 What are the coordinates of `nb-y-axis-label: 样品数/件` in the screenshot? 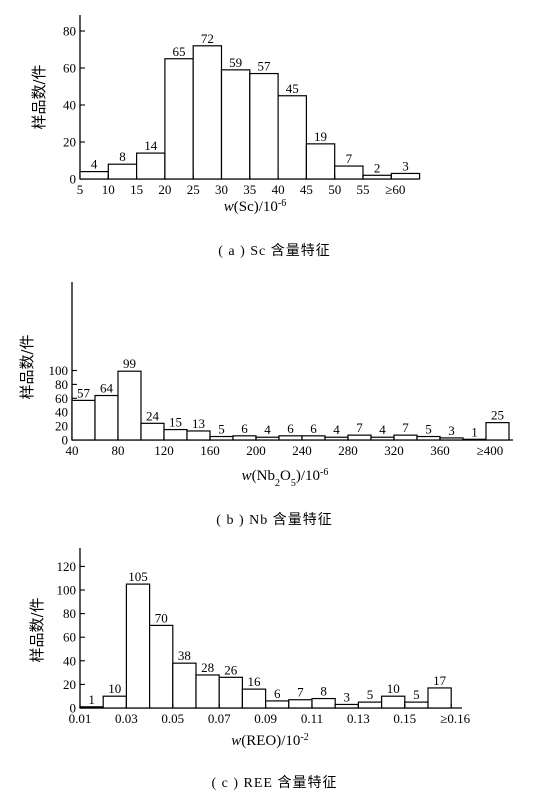 It's located at (27, 366).